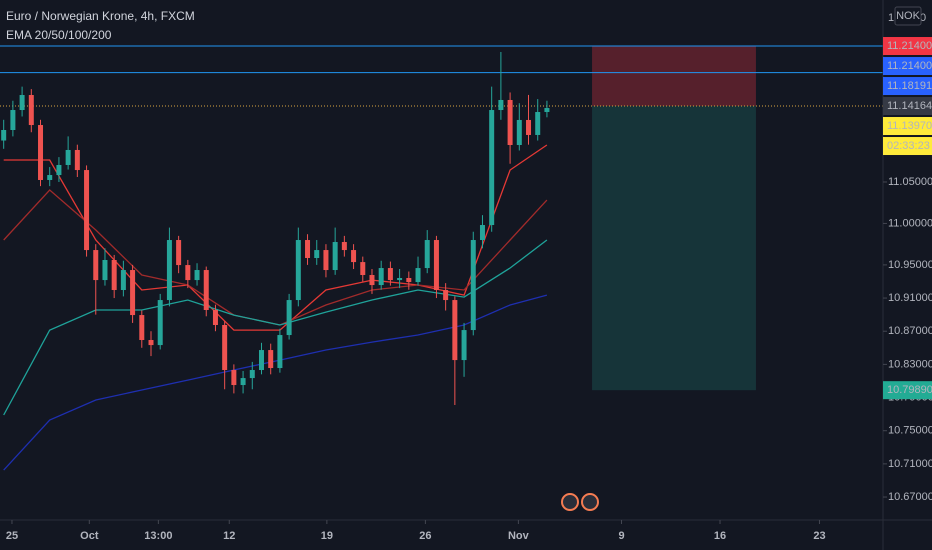 This screenshot has height=550, width=932. What do you see at coordinates (910, 497) in the screenshot?
I see `y-tick-label: 10.67000` at bounding box center [910, 497].